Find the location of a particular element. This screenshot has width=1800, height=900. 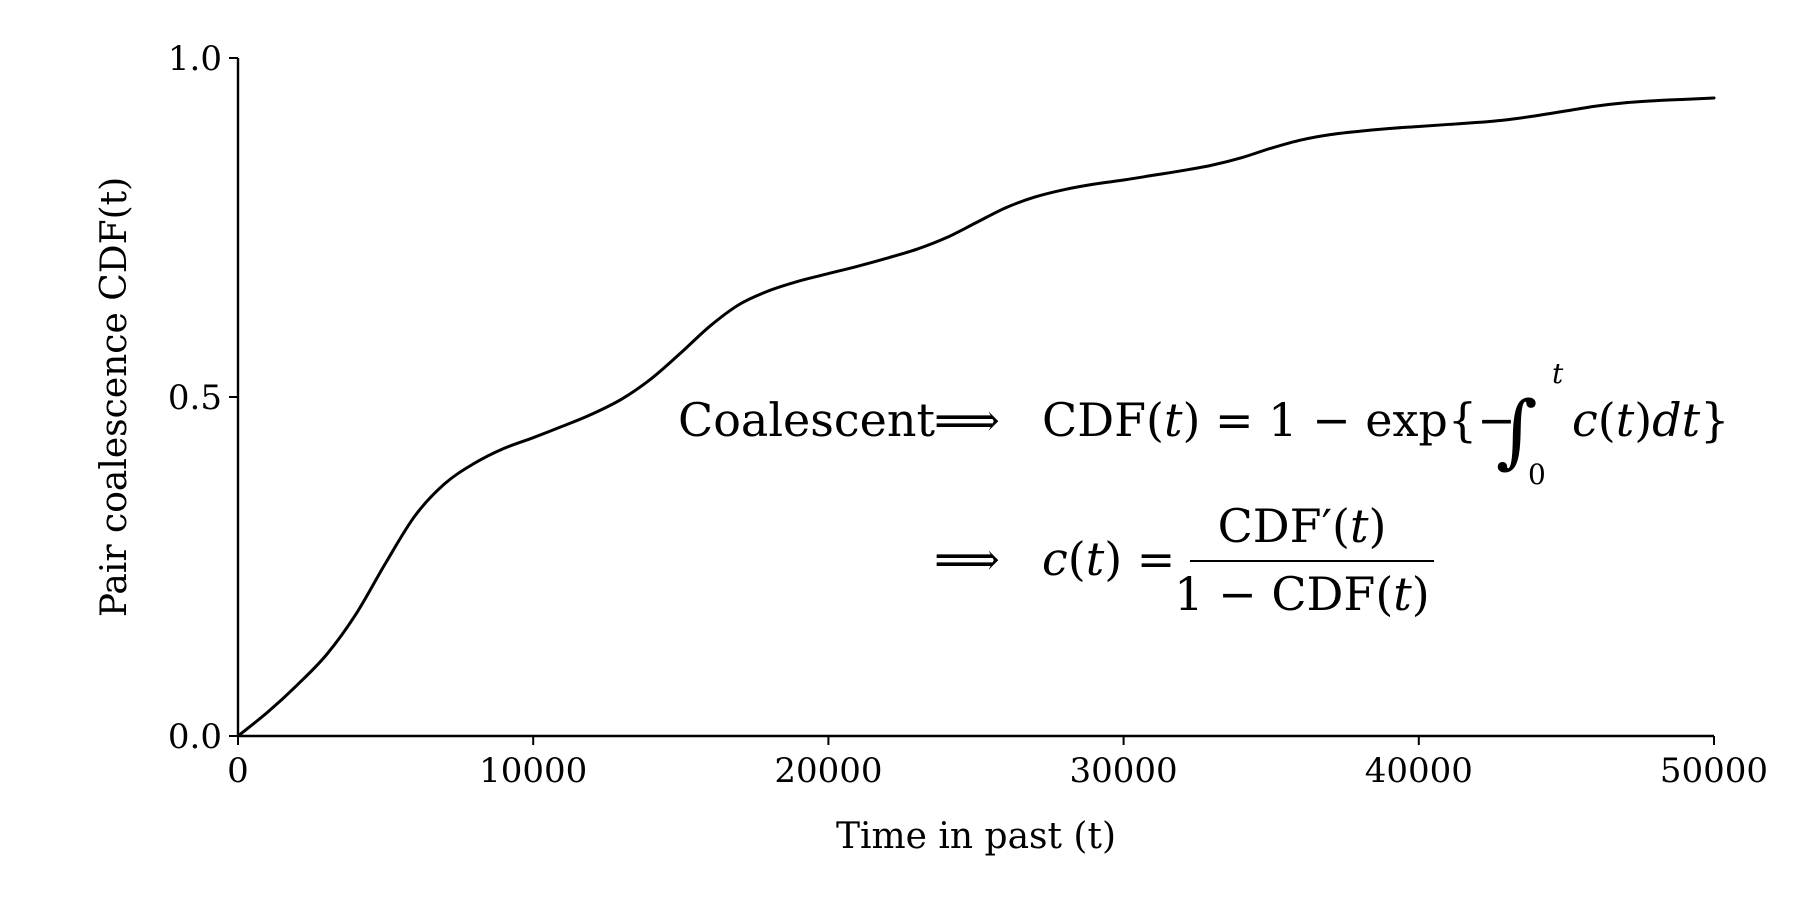

formula-numerator: CDF′(t) is located at coordinates (1302, 526).